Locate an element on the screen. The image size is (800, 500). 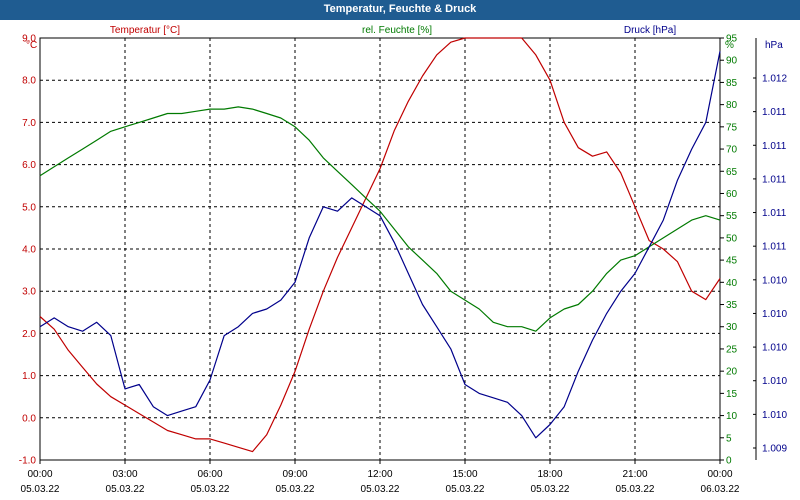
y-tick-label-temperature: 2.0 is located at coordinates (29, 334).